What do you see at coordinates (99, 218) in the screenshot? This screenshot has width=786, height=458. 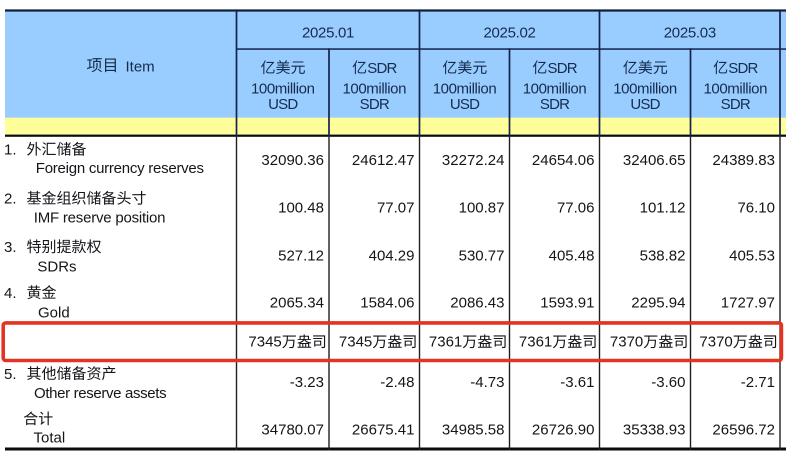 I see `svg-text: IMF reserve position` at bounding box center [99, 218].